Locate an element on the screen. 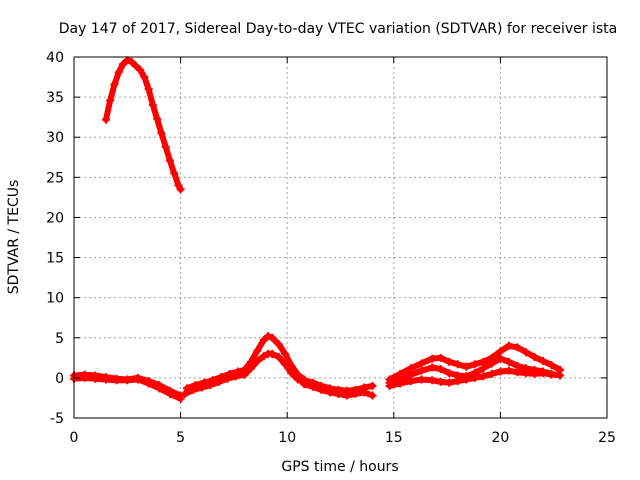 This screenshot has width=640, height=480. y-tick-label: 25 is located at coordinates (55, 178).